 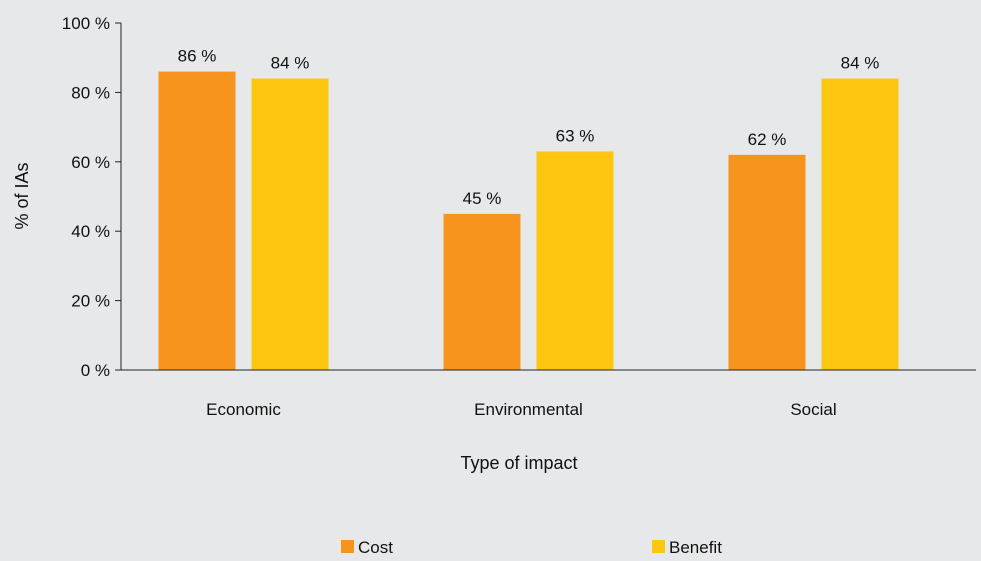 I want to click on bar-cost-social, so click(x=767, y=262).